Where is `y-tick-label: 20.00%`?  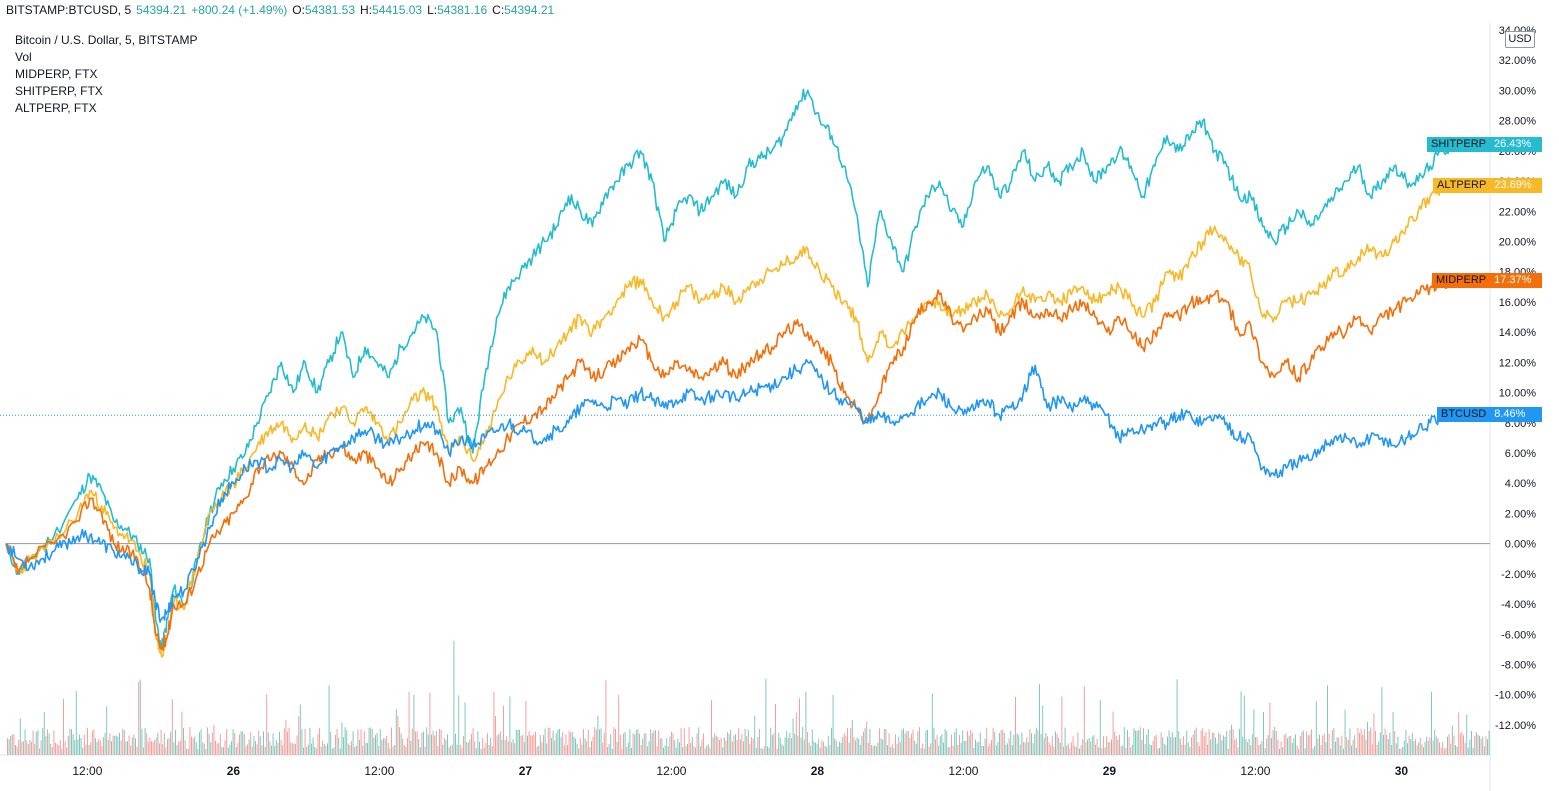
y-tick-label: 20.00% is located at coordinates (1518, 242).